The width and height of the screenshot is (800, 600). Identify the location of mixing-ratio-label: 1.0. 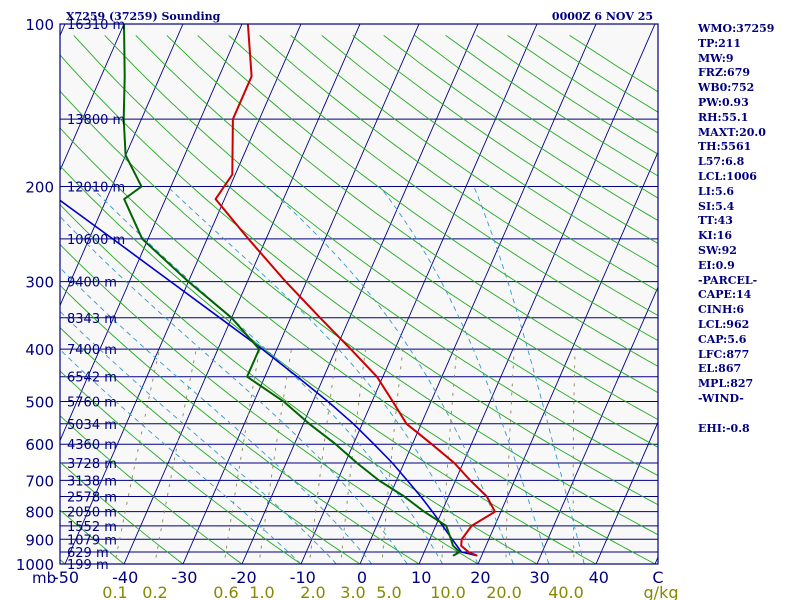
(261, 591).